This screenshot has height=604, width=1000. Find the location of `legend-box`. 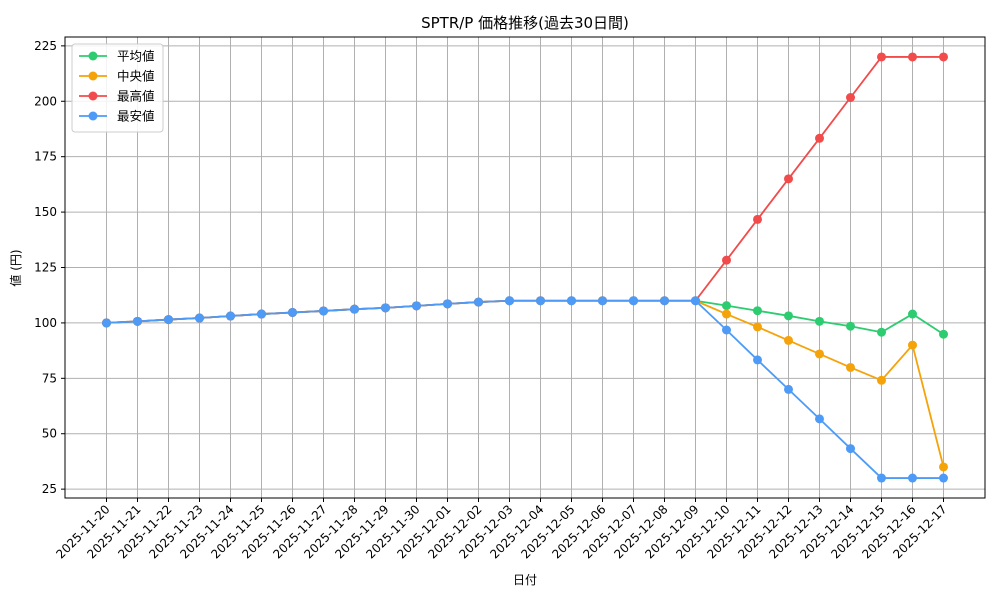

legend-box is located at coordinates (117, 88).